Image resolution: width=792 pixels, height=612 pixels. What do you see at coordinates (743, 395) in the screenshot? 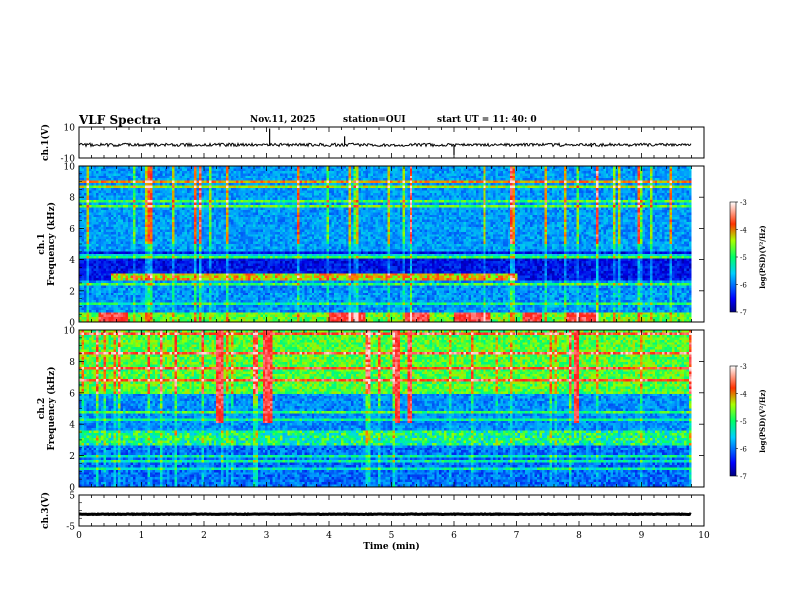
I see `ch2-spectrogram-colorbar-tick-label-1: -4` at bounding box center [743, 395].